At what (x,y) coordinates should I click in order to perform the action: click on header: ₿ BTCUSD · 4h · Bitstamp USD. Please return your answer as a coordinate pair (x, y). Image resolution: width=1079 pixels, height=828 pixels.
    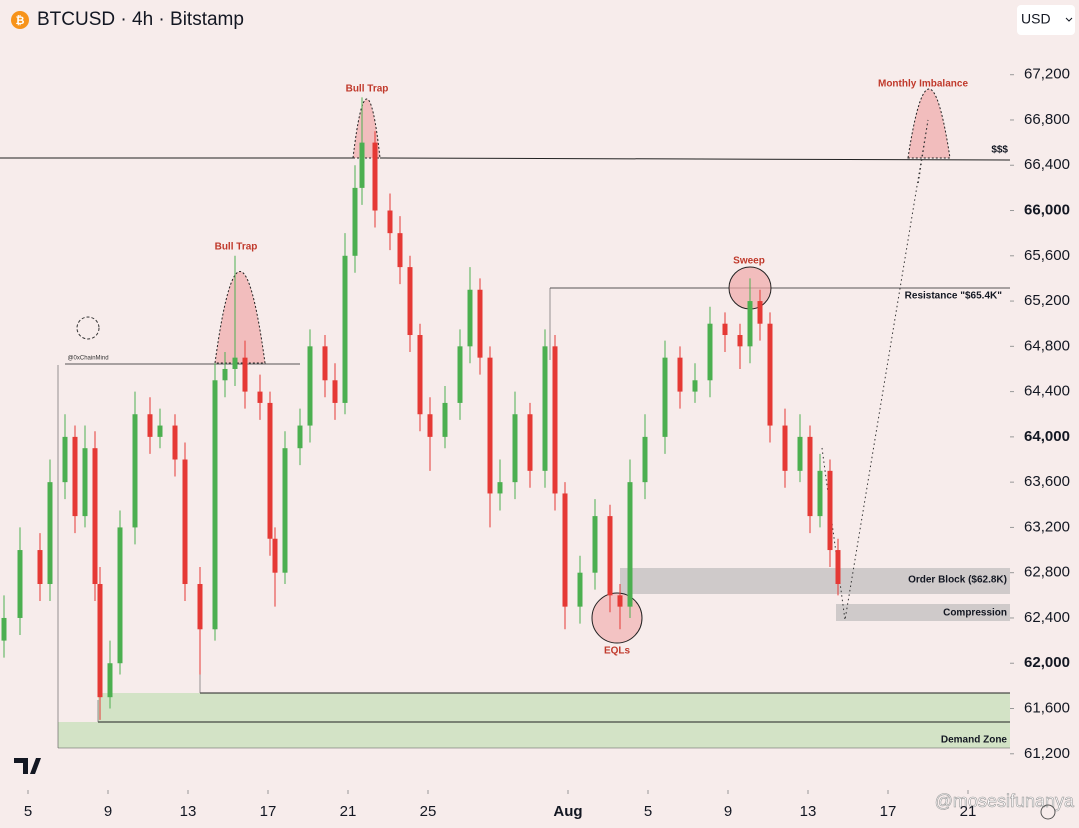
    Looking at the image, I should click on (543, 20).